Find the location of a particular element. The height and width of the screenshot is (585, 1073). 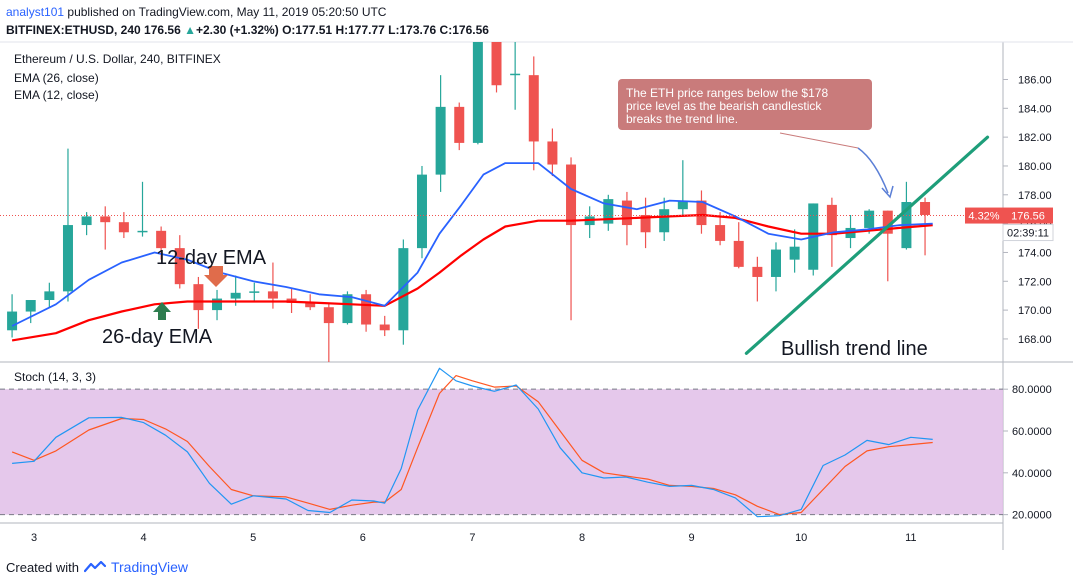

callout-box is located at coordinates (745, 104).